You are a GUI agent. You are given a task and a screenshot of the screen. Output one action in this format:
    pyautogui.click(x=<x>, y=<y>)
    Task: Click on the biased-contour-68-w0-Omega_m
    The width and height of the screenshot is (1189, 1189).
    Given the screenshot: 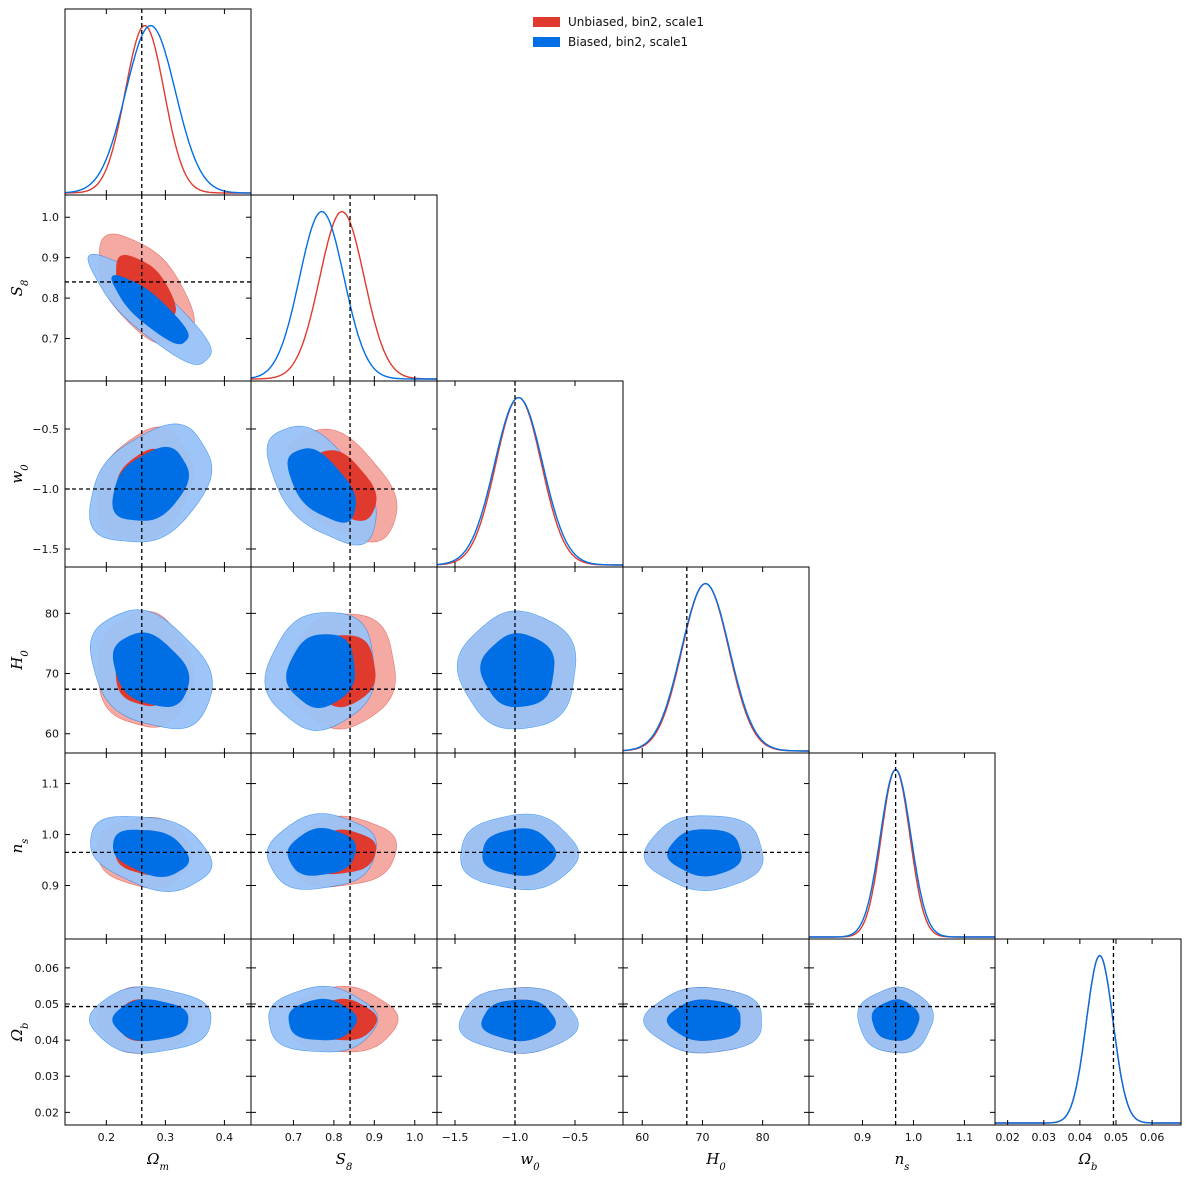 What is the action you would take?
    pyautogui.click(x=151, y=483)
    